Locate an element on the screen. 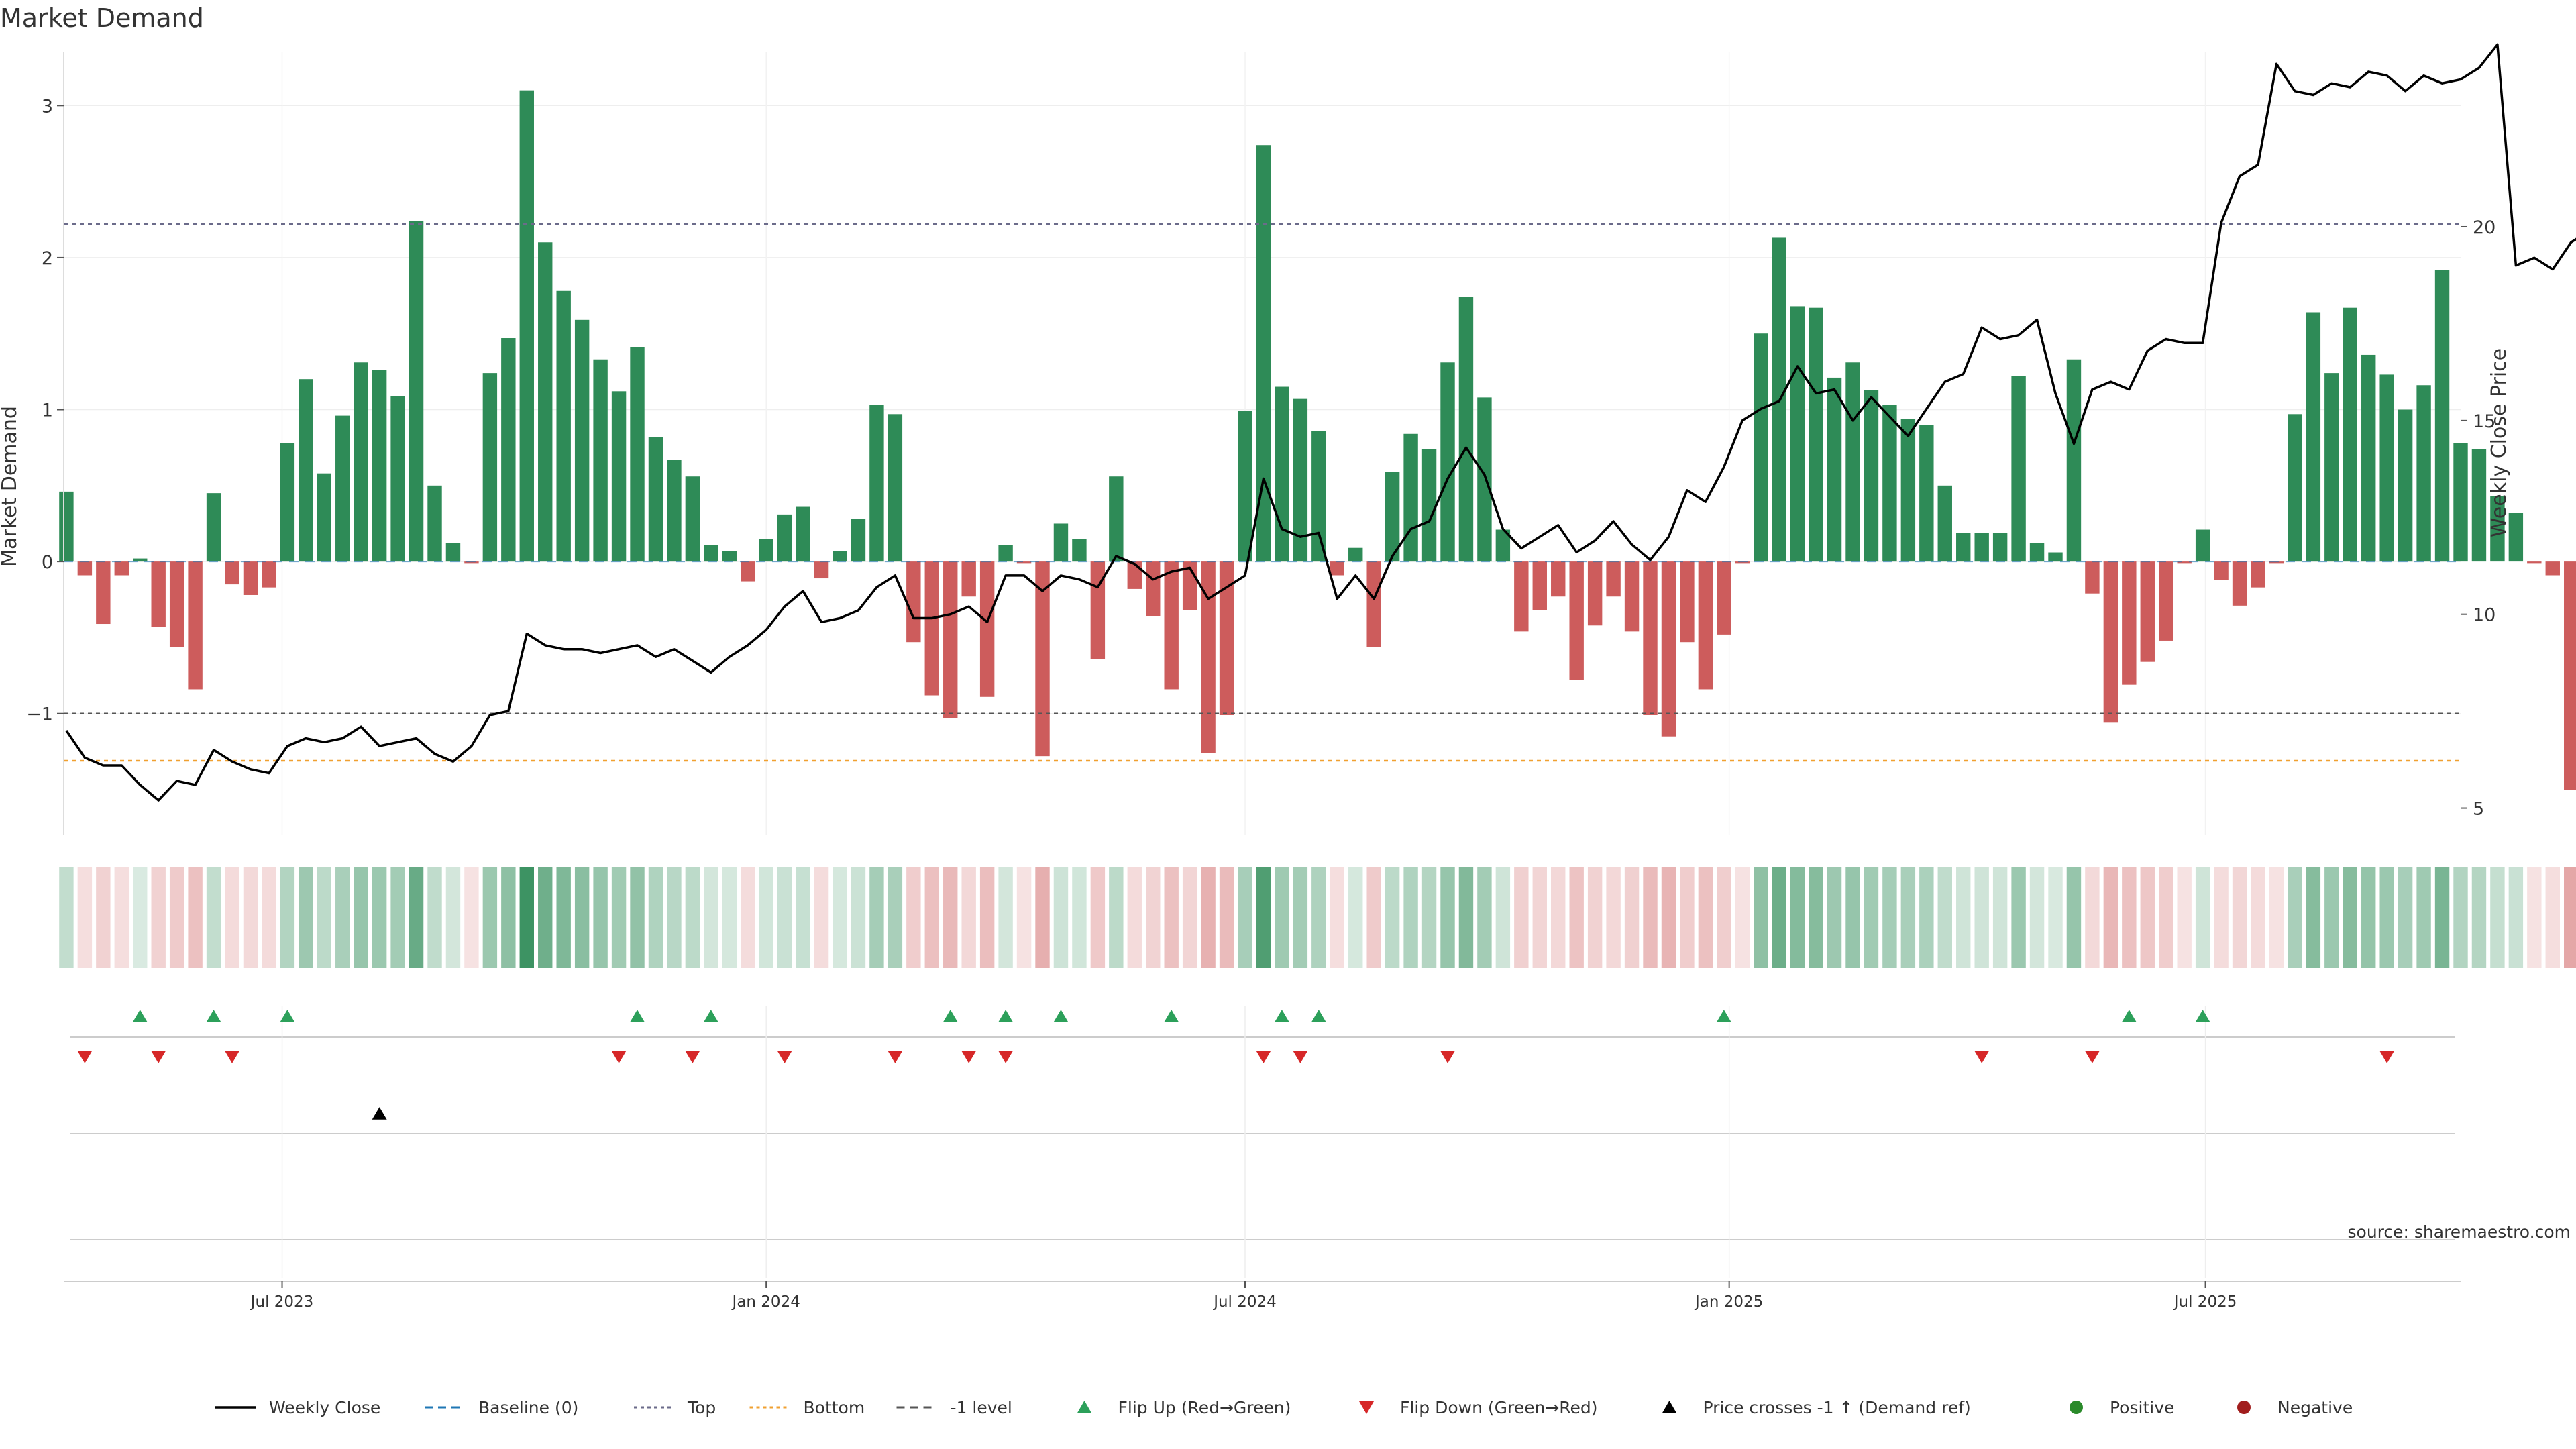 Image resolution: width=2576 pixels, height=1449 pixels. x-tick-label: Jan 2025 is located at coordinates (1728, 1302).